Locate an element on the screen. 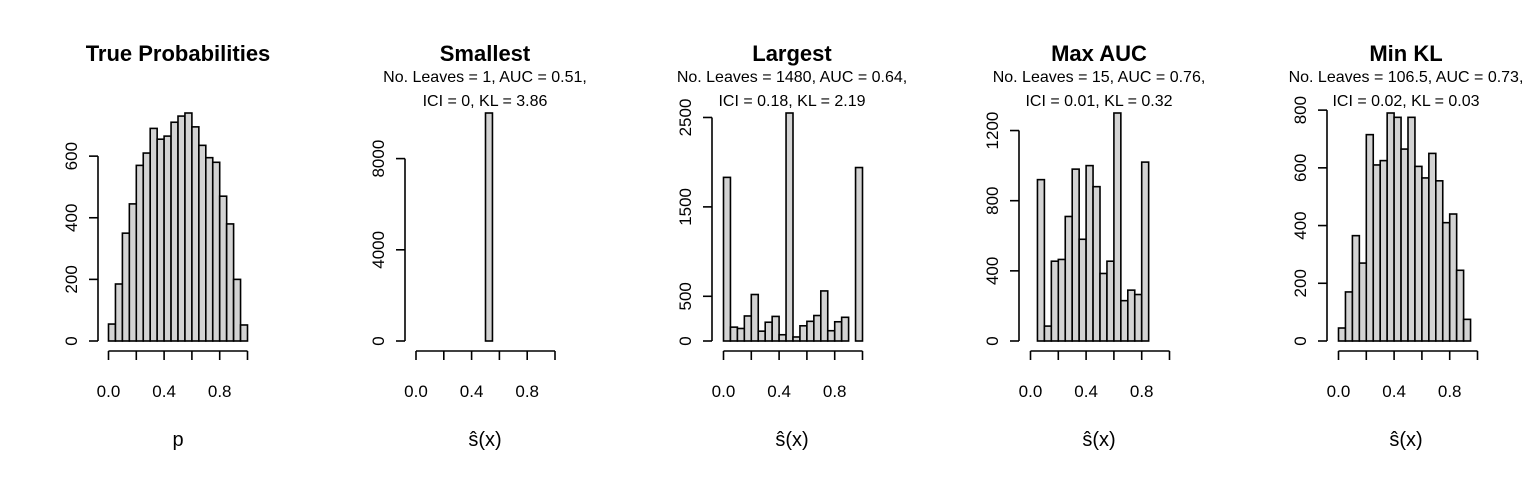 This screenshot has height=480, width=1536. panel-title: Max AUC is located at coordinates (1099, 53).